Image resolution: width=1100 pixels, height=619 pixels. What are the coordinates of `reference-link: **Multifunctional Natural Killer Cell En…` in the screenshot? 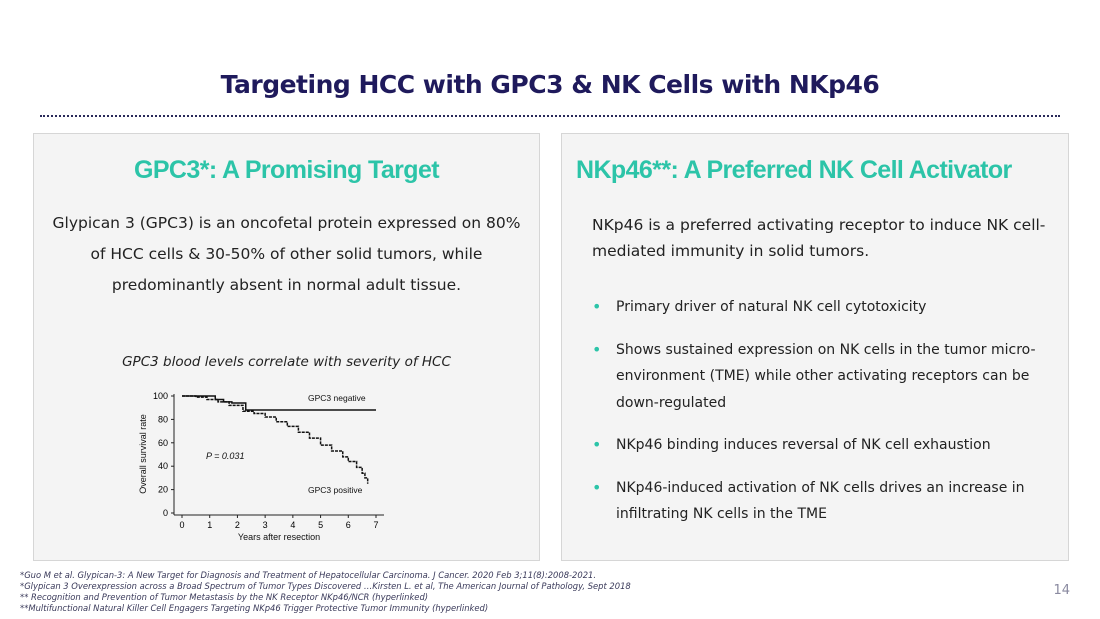 It's located at (254, 608).